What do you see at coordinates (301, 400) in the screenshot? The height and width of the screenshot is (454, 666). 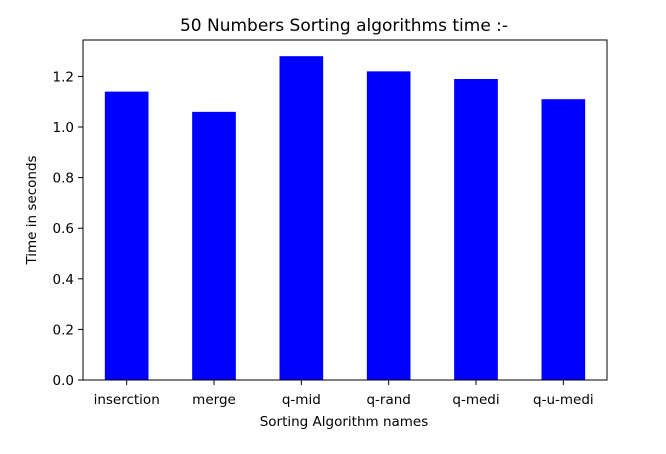 I see `x-tick-label: q-mid` at bounding box center [301, 400].